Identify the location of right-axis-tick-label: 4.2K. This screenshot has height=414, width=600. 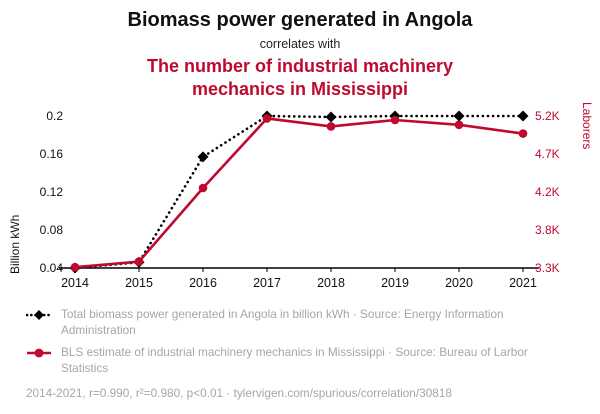
(547, 192).